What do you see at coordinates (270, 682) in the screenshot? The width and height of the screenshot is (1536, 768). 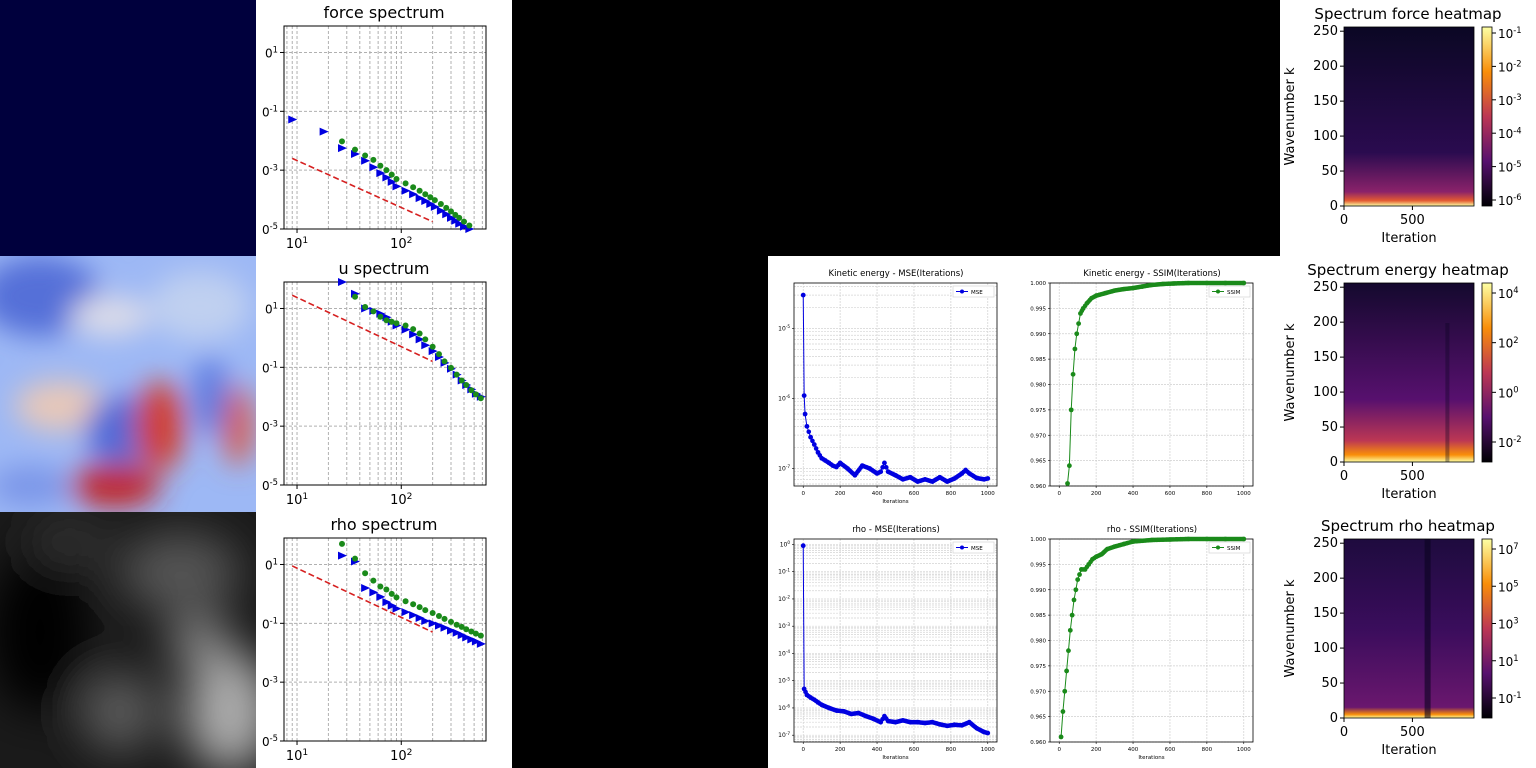 I see `y-tick-label: 0-3` at bounding box center [270, 682].